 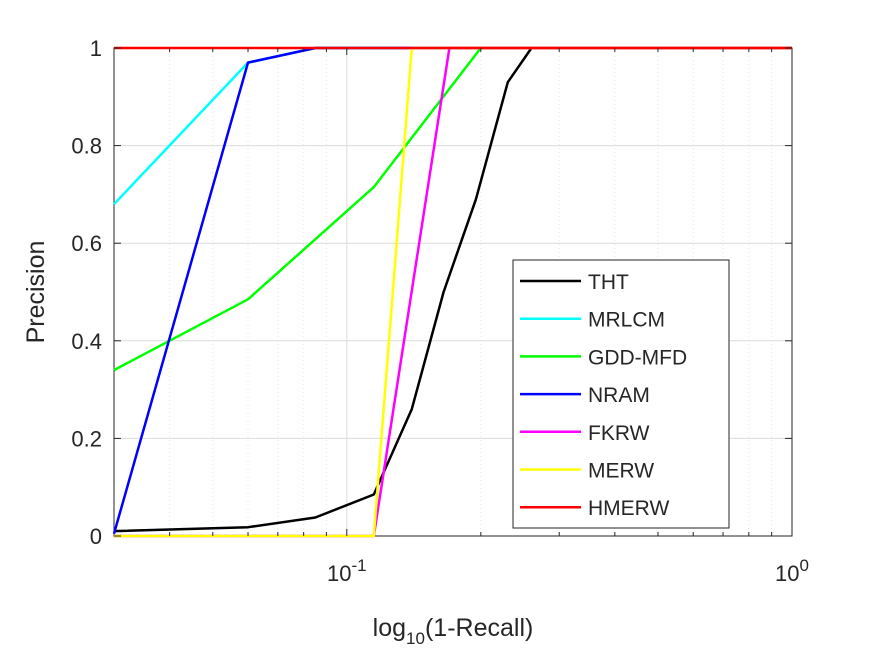 What do you see at coordinates (347, 571) in the screenshot?
I see `x-tick-label: 10⁻¹` at bounding box center [347, 571].